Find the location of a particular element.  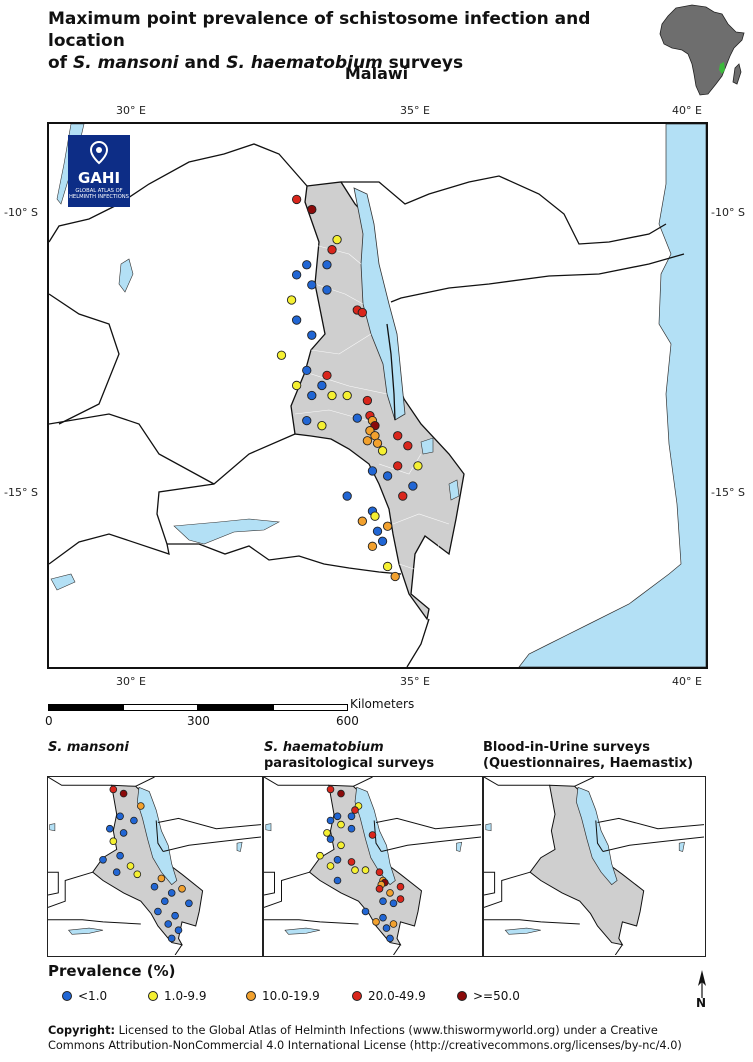

panel-blood-in-urine-map is located at coordinates (594, 866).